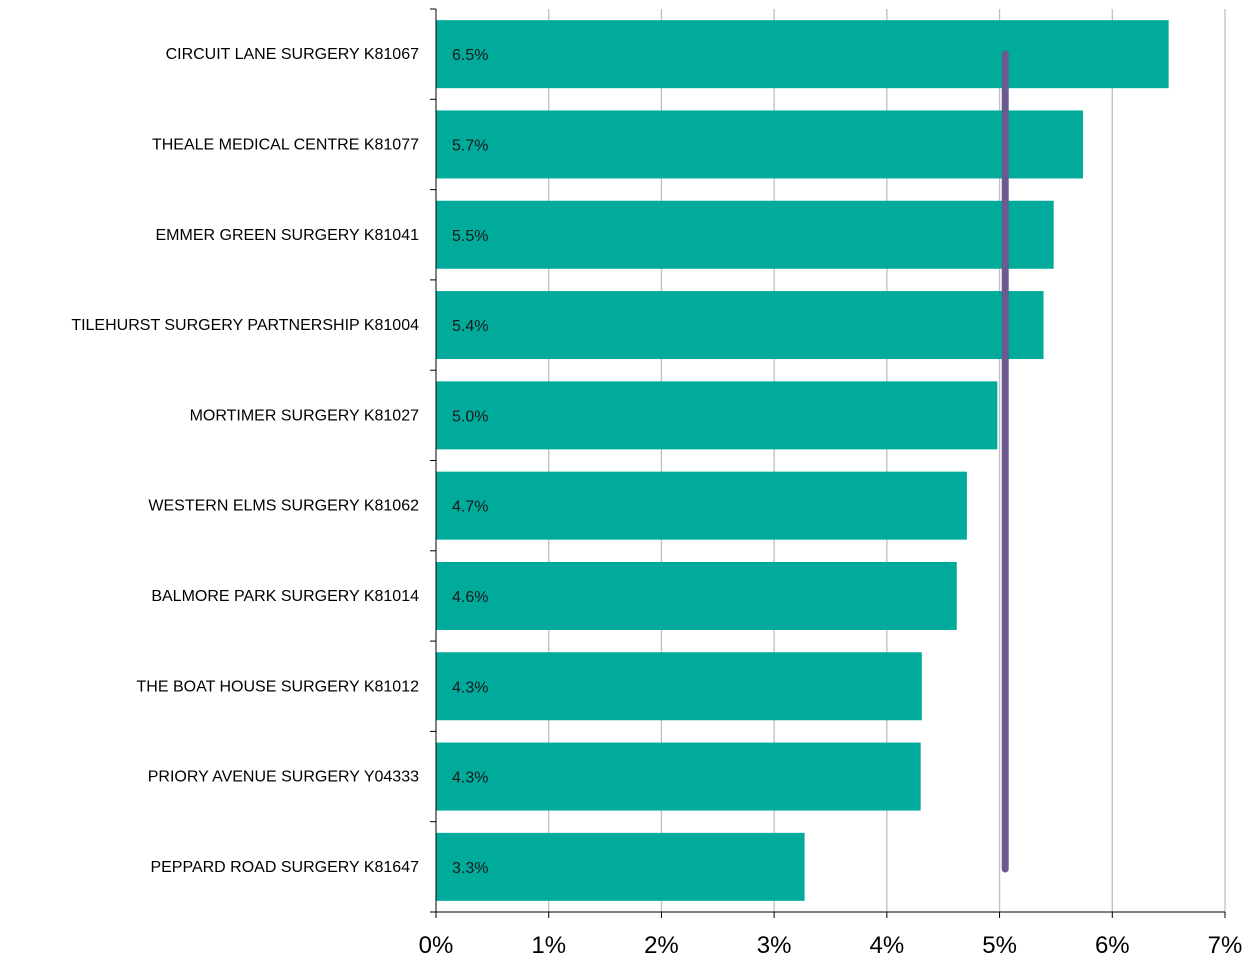 Image resolution: width=1248 pixels, height=956 pixels. Describe the element at coordinates (283, 777) in the screenshot. I see `category-label: PRIORY AVENUE SURGERY Y04333` at that location.